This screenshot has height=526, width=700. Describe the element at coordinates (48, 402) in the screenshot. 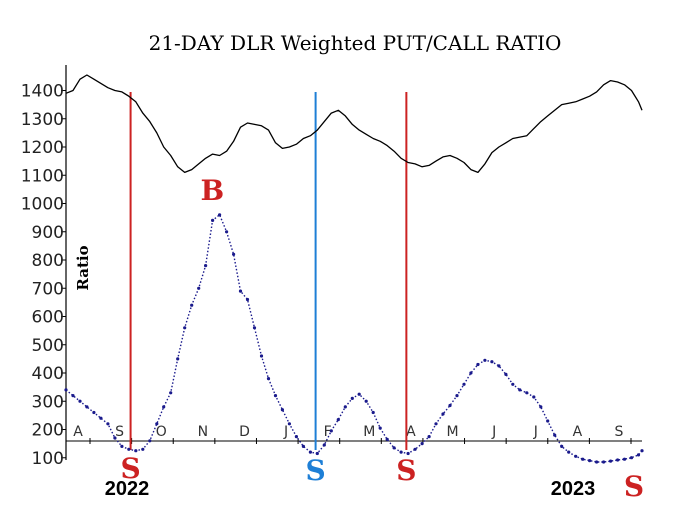

I see `y-tick-label: 300` at that location.